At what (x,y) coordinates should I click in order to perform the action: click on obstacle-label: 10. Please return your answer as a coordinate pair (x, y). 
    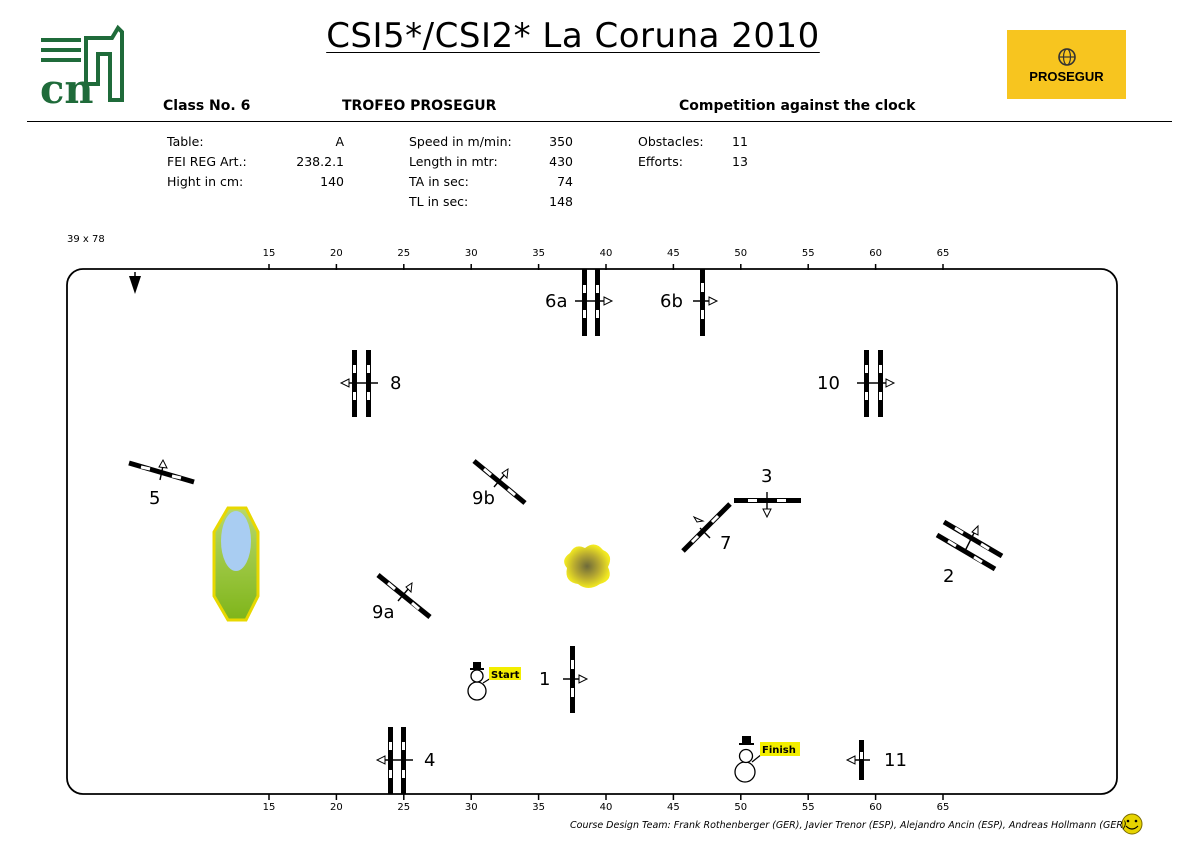
    Looking at the image, I should click on (828, 383).